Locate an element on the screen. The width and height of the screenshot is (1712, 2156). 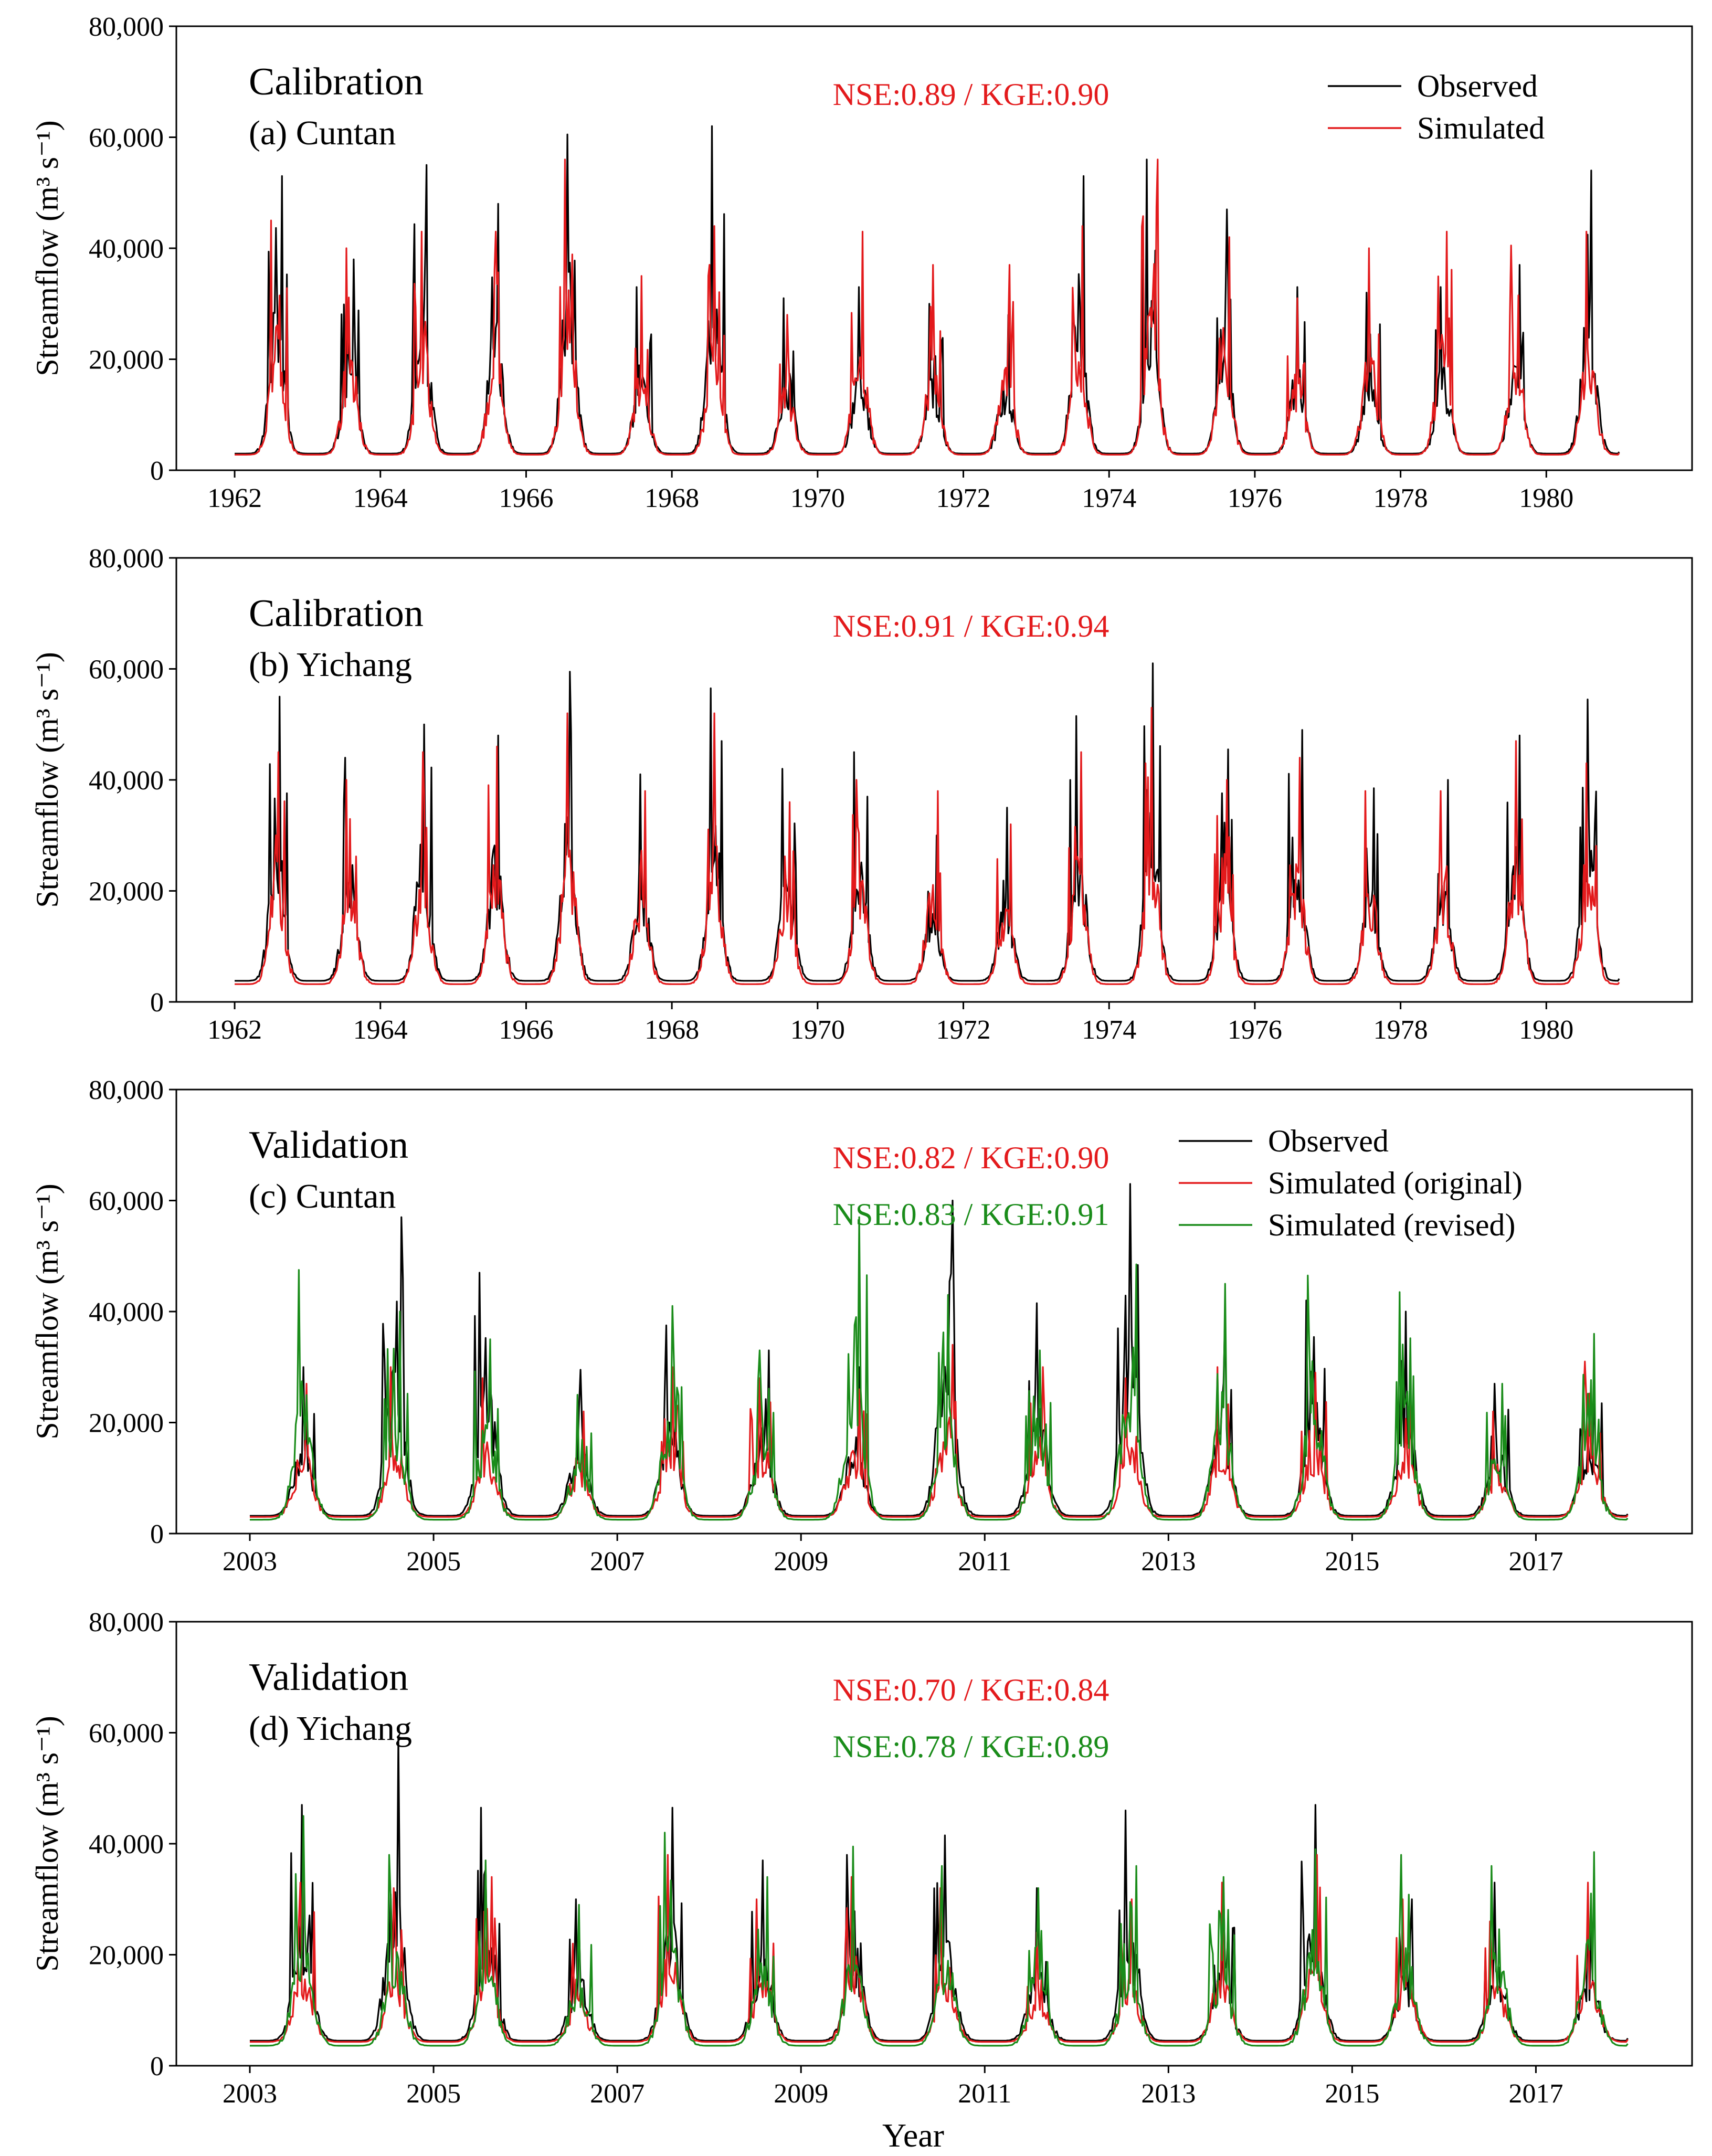
metric-annotation: NSE:0.78 / KGE:0.89 is located at coordinates (971, 1746).